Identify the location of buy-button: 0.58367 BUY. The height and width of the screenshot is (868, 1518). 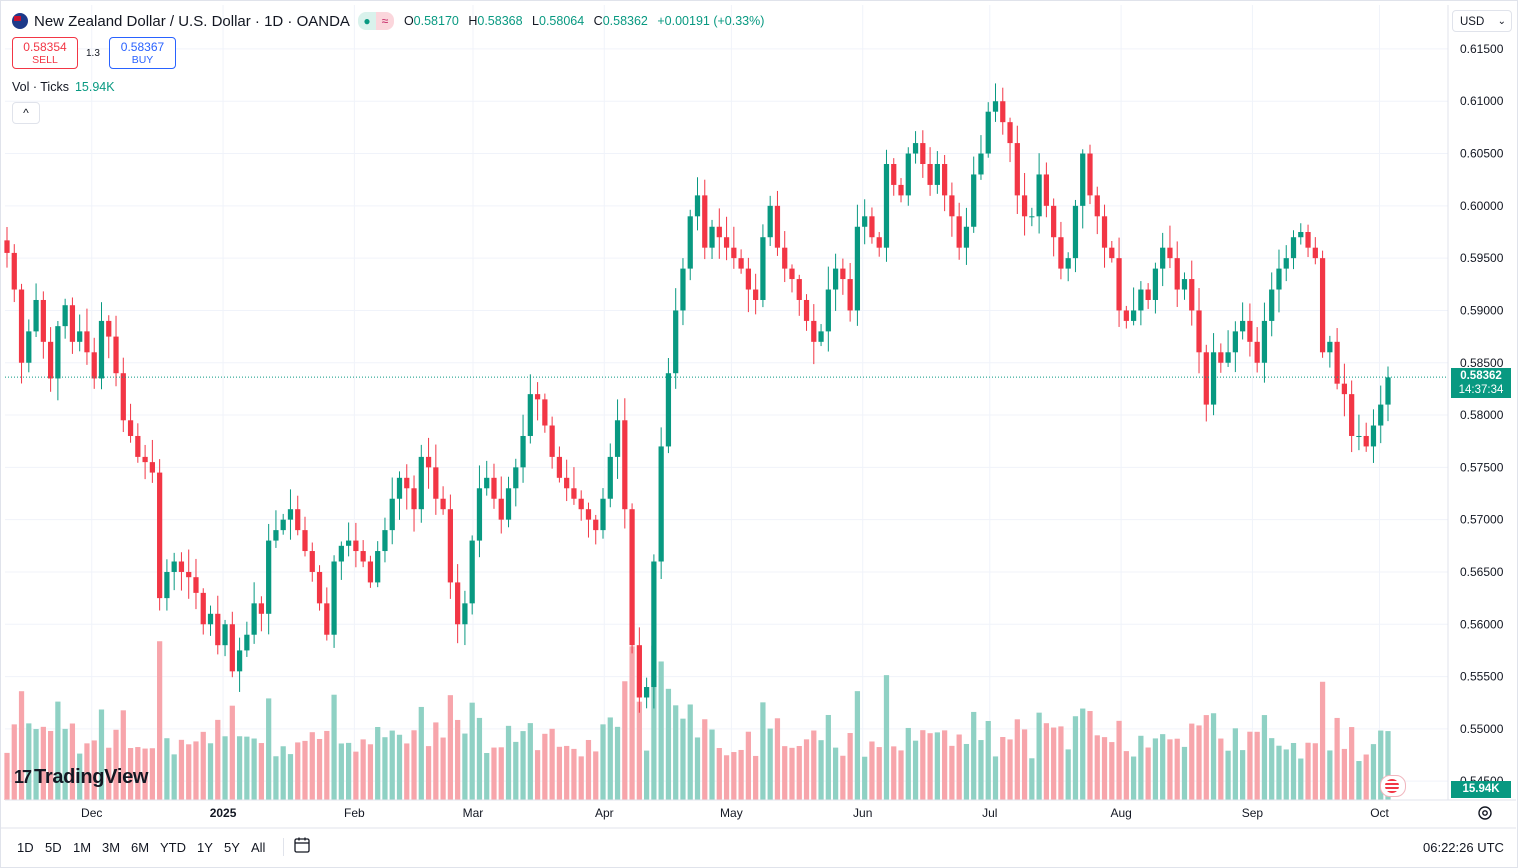
(142, 53).